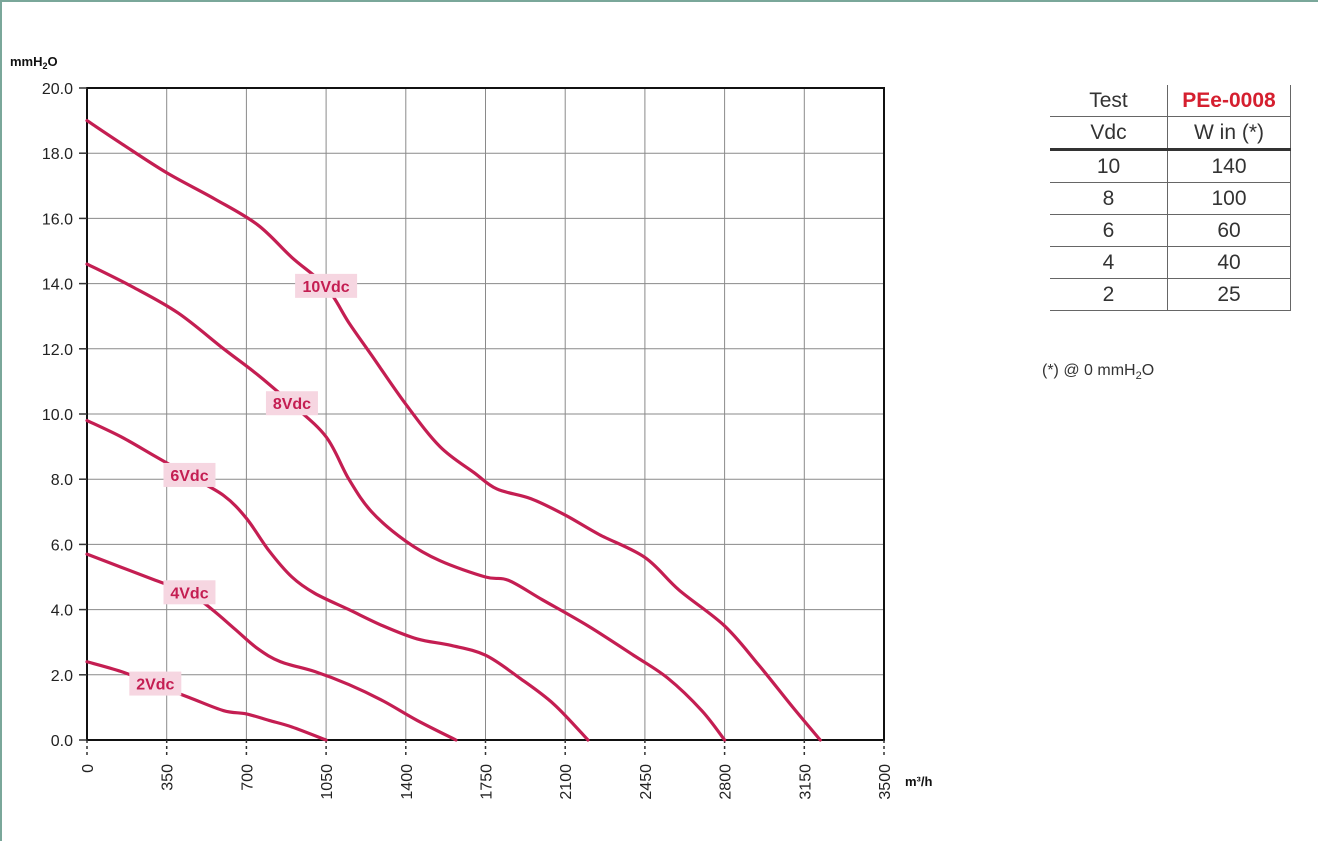  I want to click on x-tick-label: 2100, so click(566, 782).